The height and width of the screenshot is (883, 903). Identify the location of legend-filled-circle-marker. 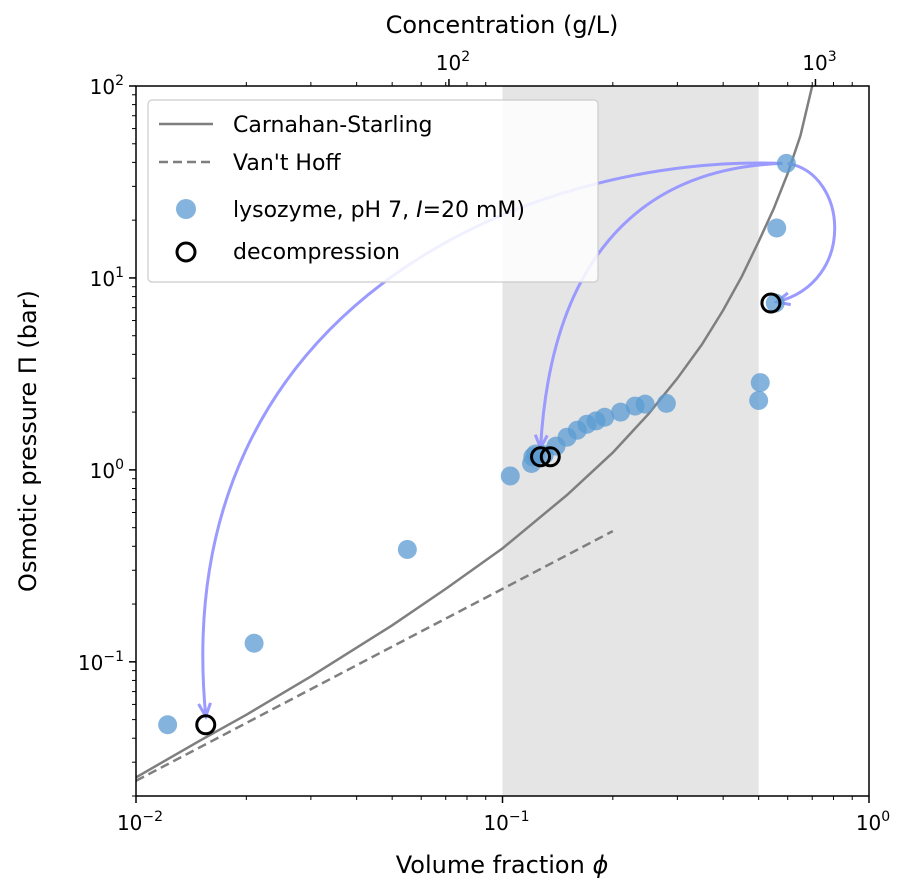
(186, 209).